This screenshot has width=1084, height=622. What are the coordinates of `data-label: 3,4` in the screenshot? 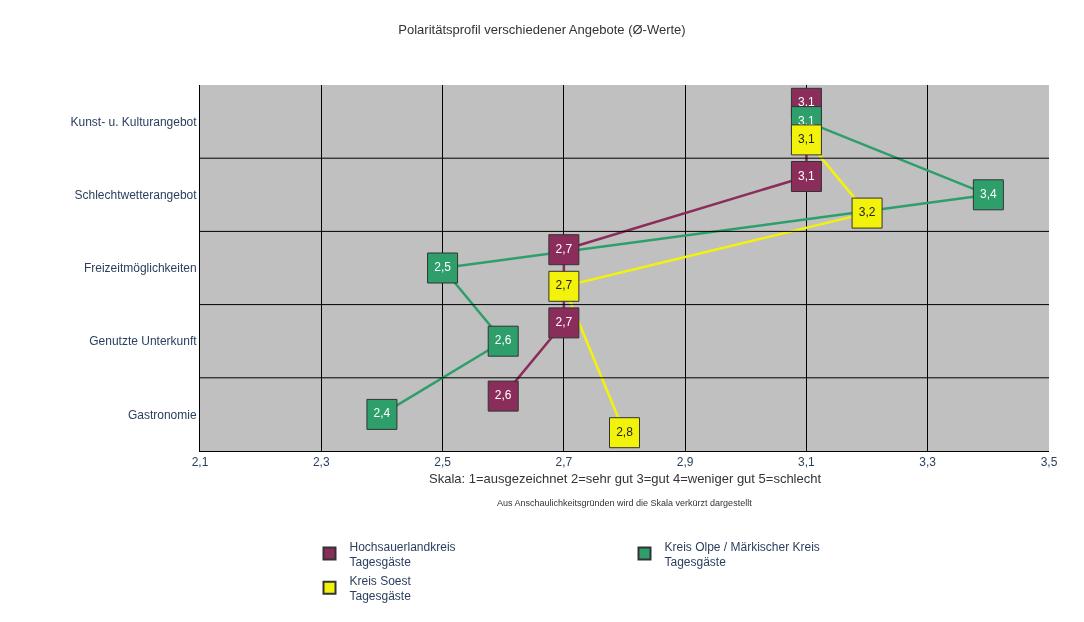 It's located at (989, 193).